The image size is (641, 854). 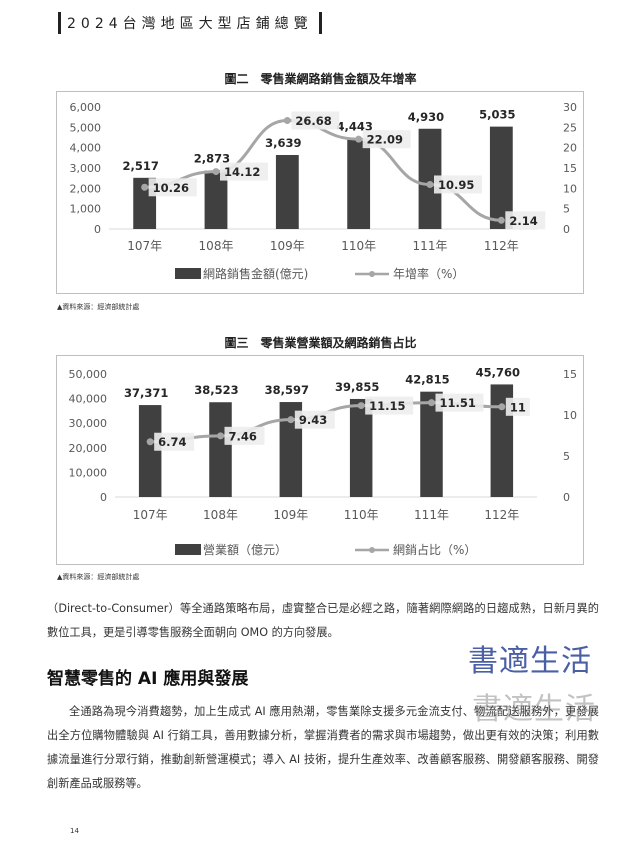 What do you see at coordinates (88, 399) in the screenshot?
I see `y-left-tick-label: 40,000` at bounding box center [88, 399].